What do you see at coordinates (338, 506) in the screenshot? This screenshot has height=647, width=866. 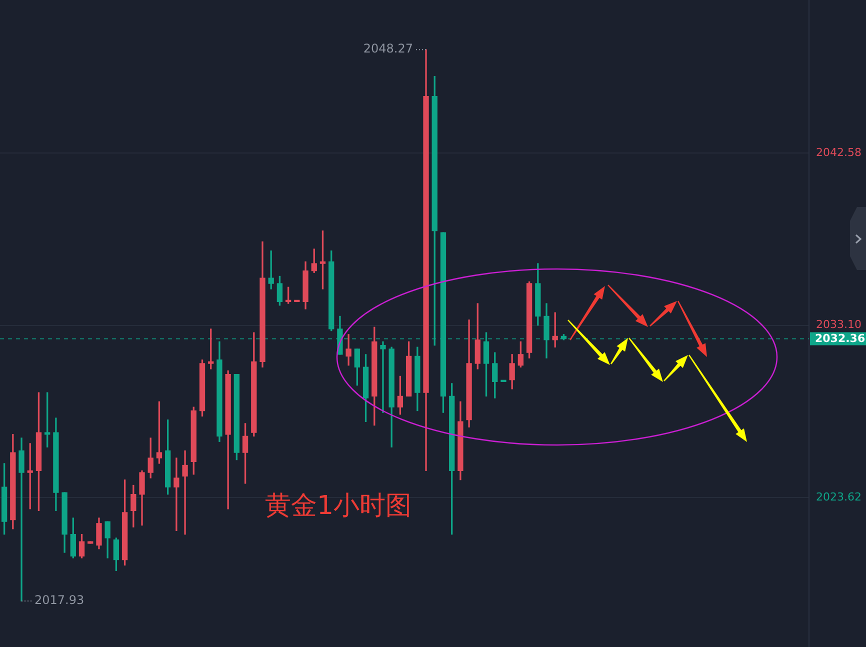 I see `text: 黄金1小时图` at bounding box center [338, 506].